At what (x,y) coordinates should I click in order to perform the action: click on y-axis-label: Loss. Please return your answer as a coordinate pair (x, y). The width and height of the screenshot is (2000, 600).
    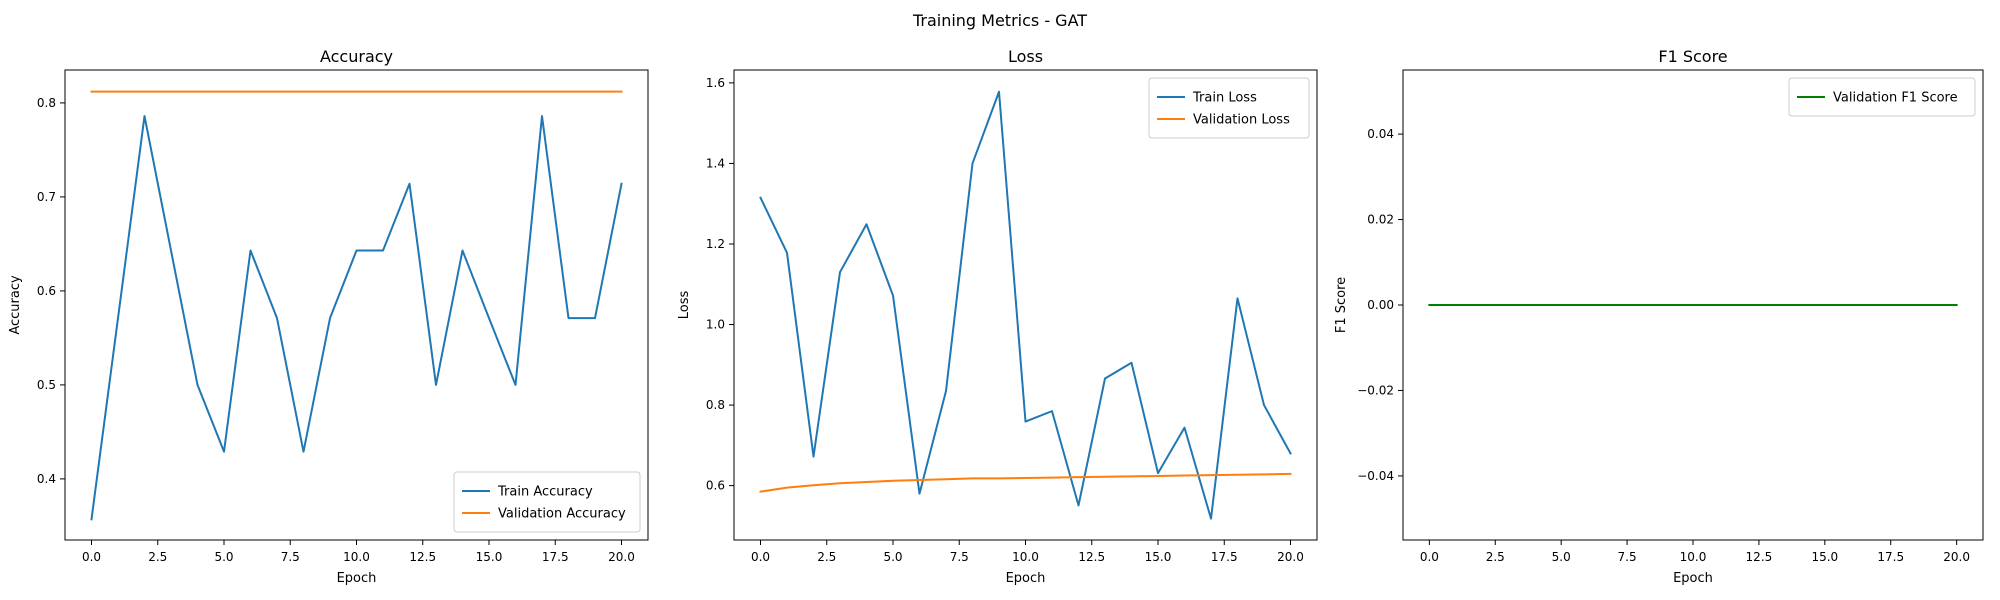
    Looking at the image, I should click on (684, 305).